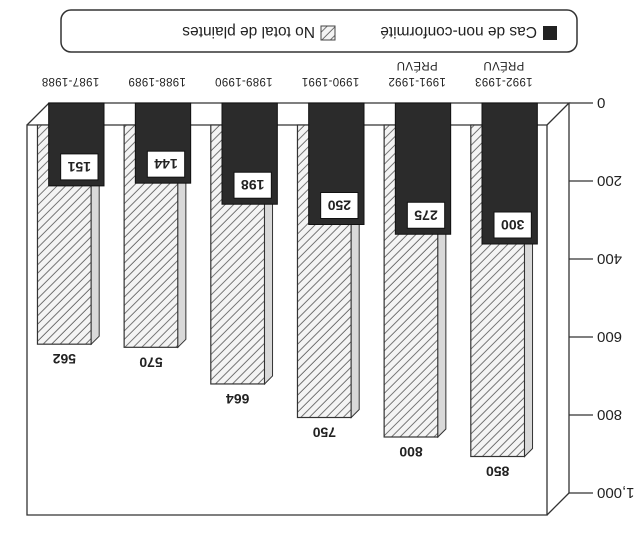 The height and width of the screenshot is (540, 637). What do you see at coordinates (244, 81) in the screenshot?
I see `x-tick-label: 1989-1990` at bounding box center [244, 81].